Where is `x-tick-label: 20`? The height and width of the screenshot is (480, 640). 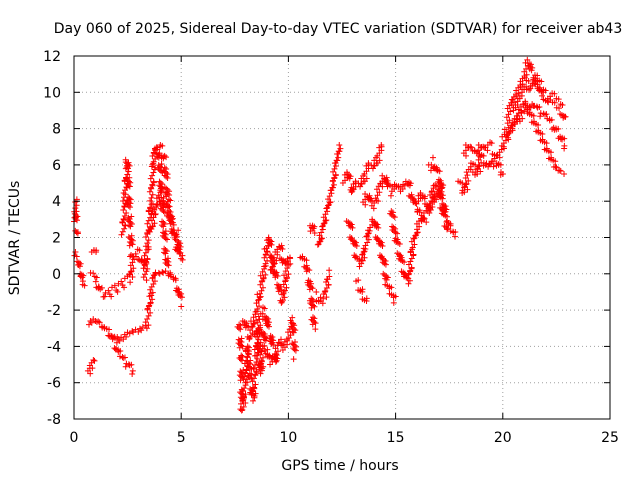 x-tick-label: 20 is located at coordinates (503, 438).